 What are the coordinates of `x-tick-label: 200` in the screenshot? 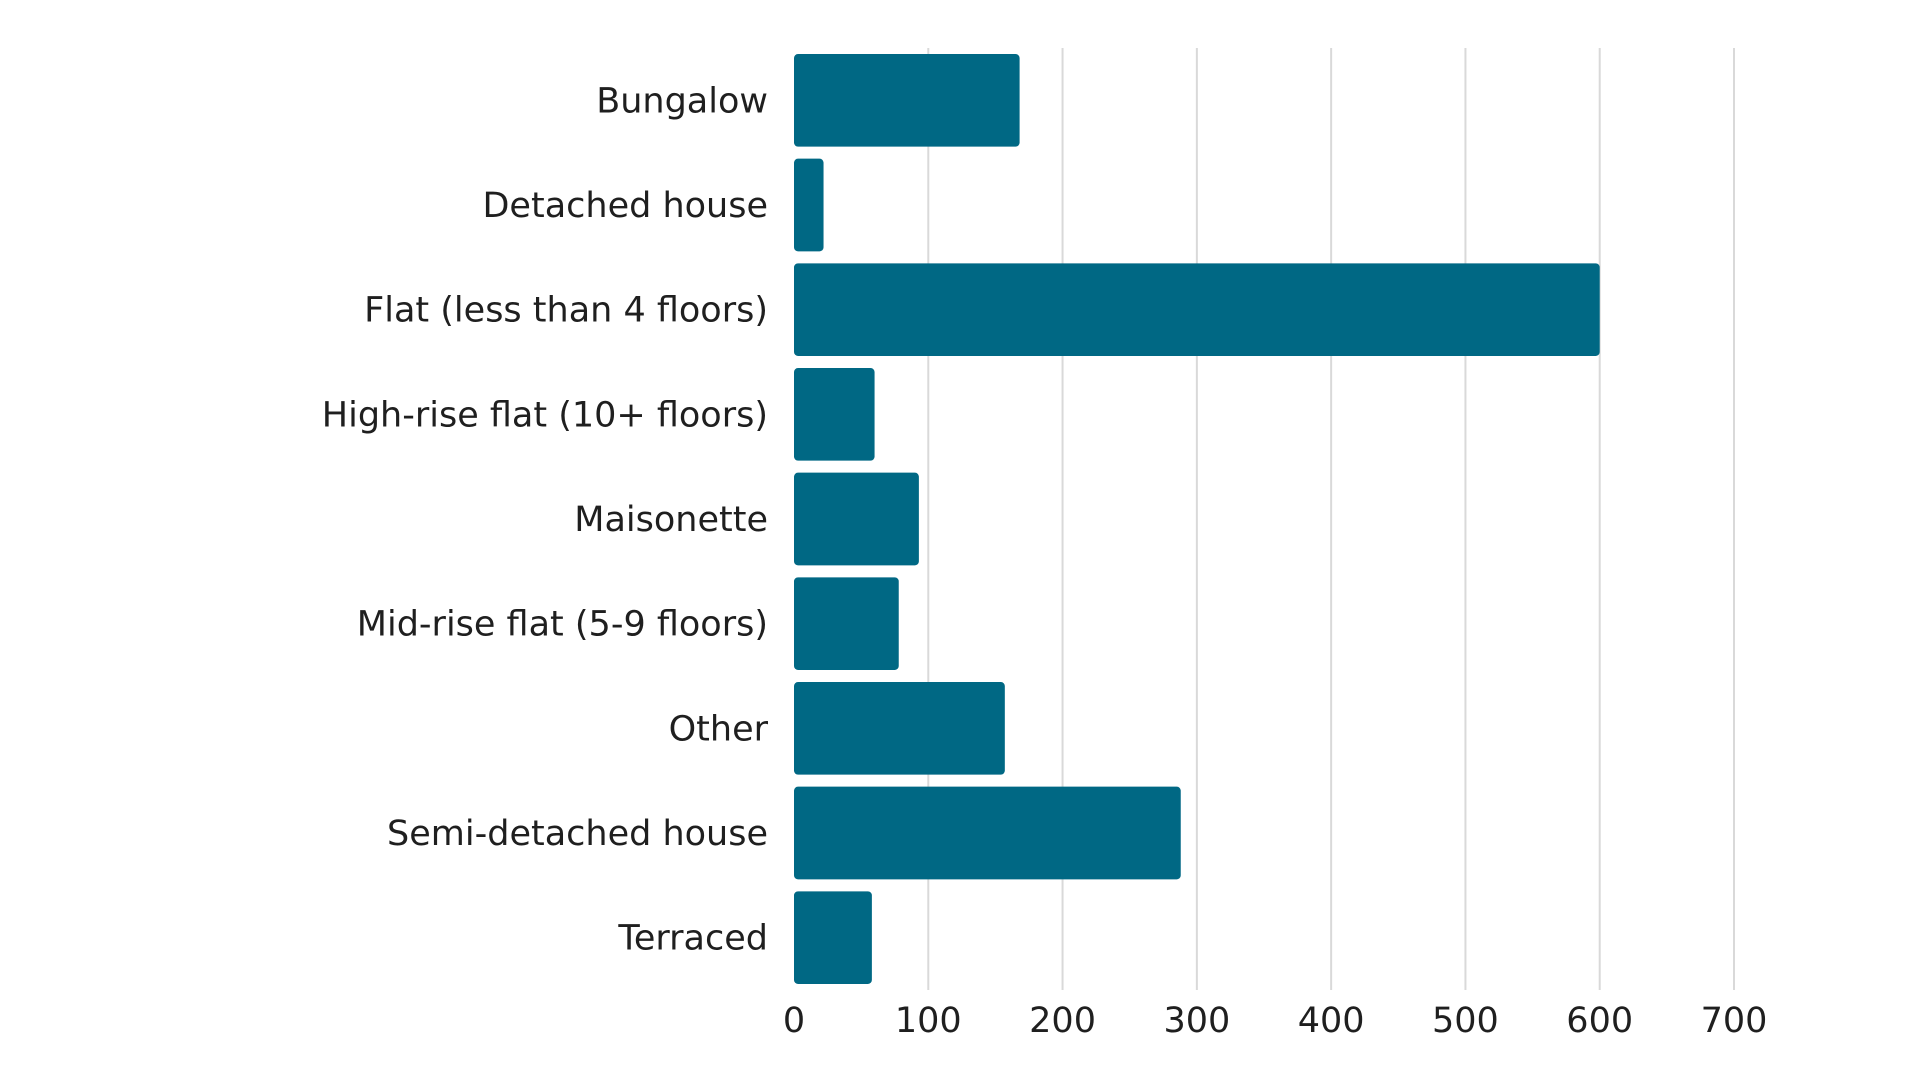 It's located at (1062, 1021).